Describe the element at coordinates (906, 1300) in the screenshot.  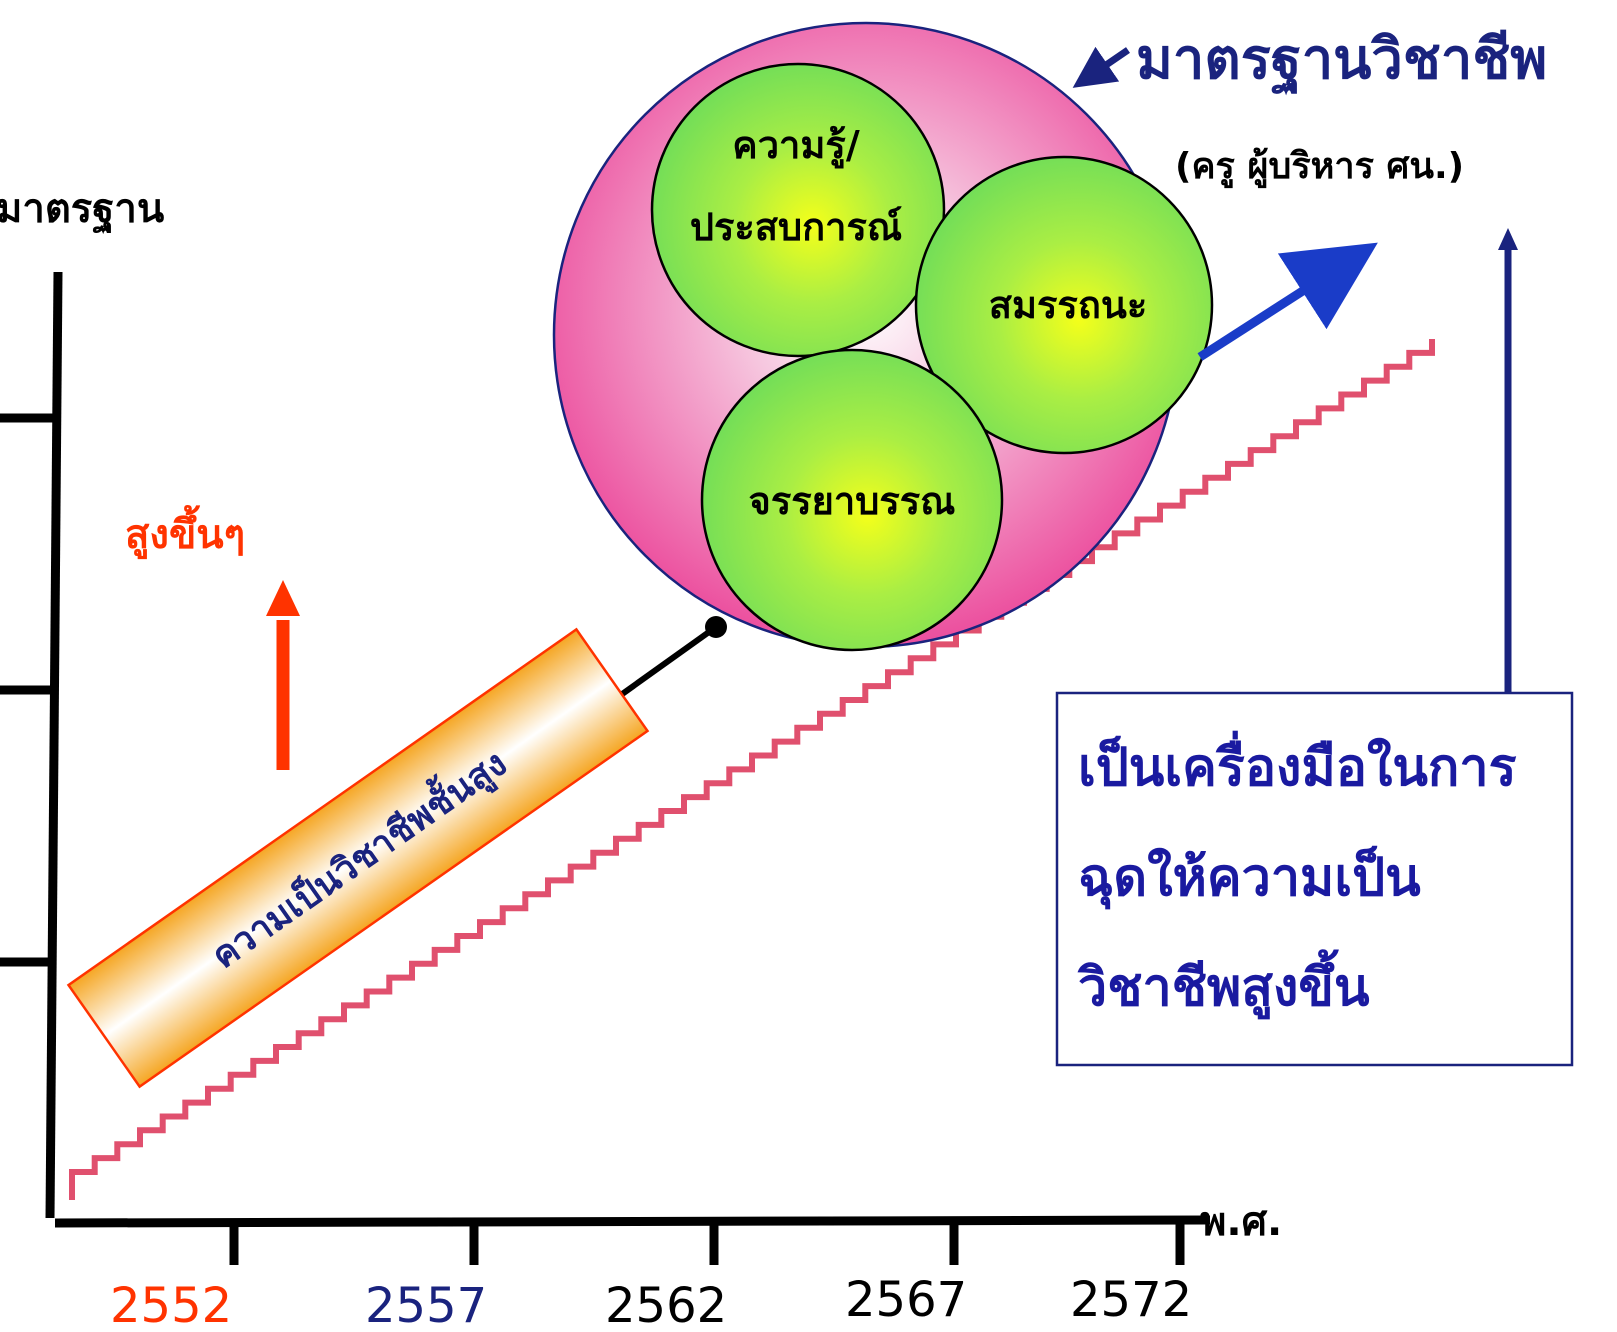
I see `x-tick-label-2567: 2567` at that location.